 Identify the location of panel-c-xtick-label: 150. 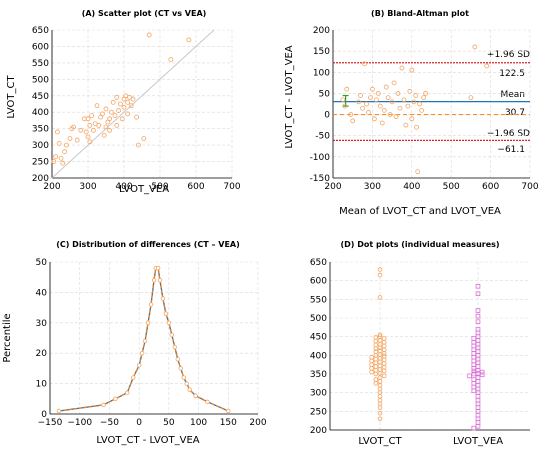
(228, 423).